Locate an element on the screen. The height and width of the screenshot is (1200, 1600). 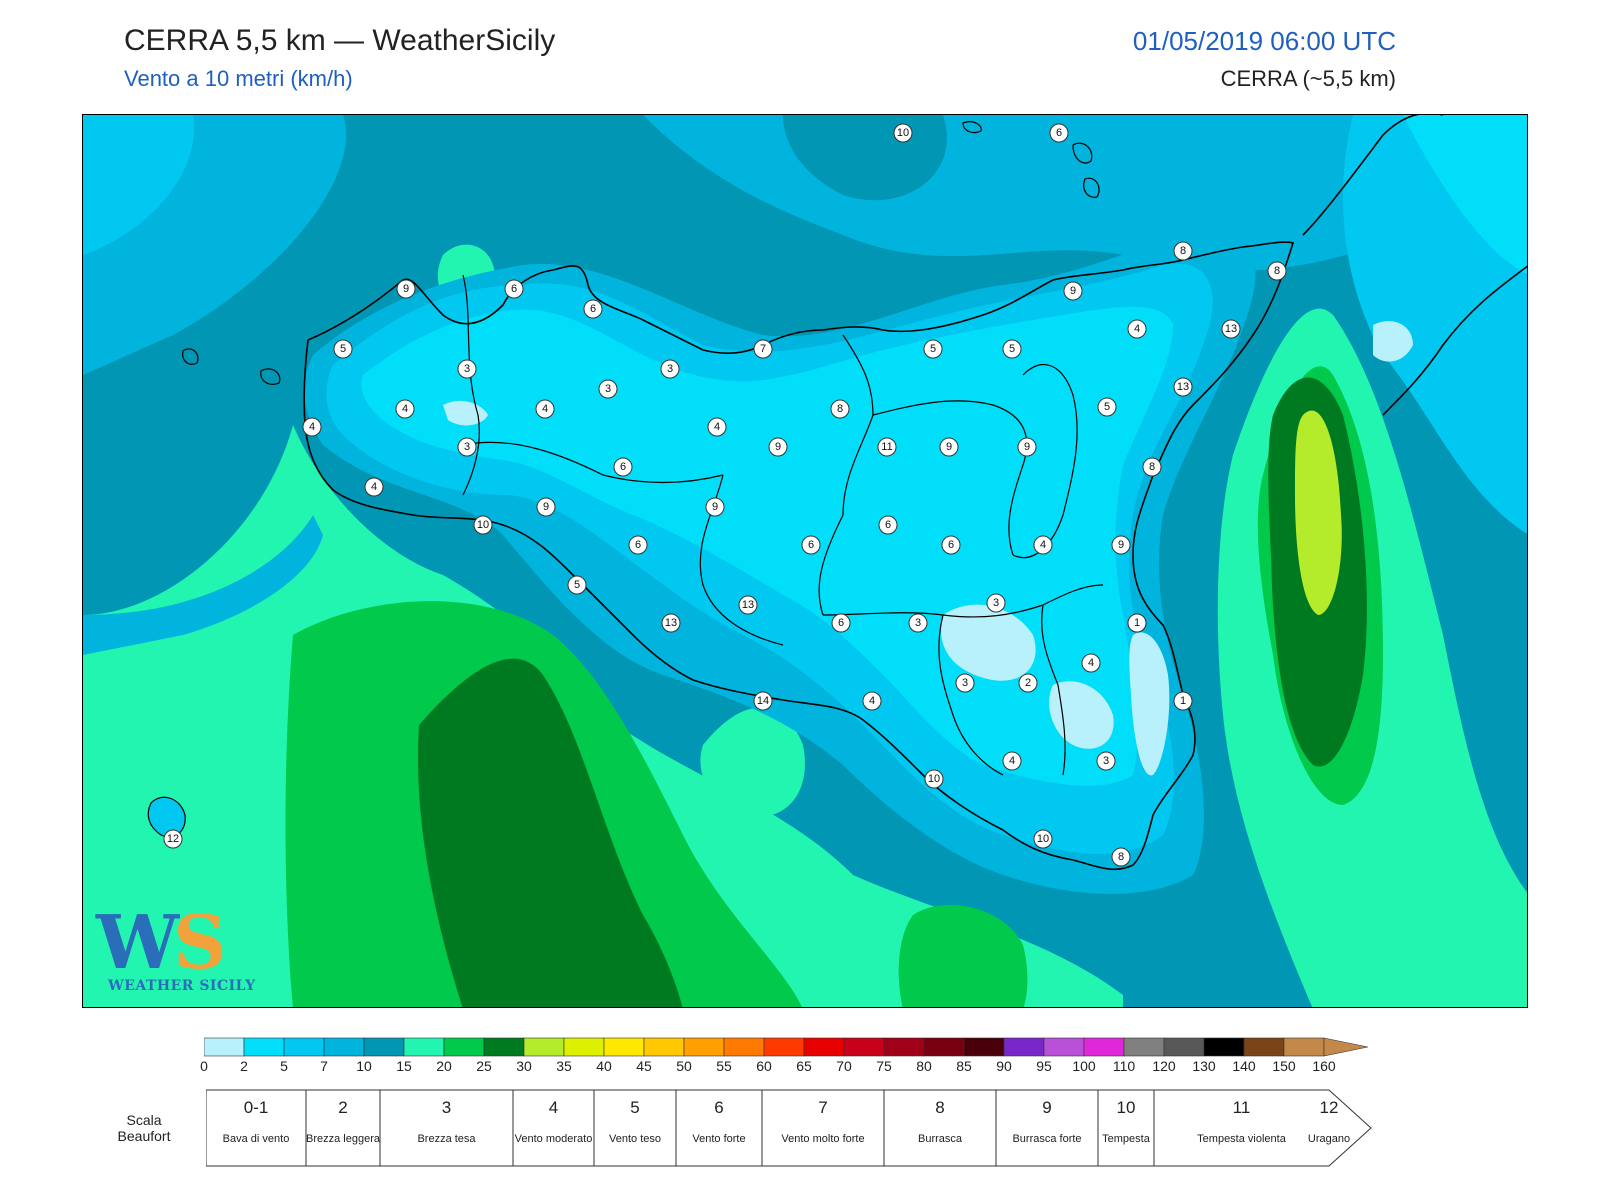
colorbar-tick-label: 7 is located at coordinates (324, 1066).